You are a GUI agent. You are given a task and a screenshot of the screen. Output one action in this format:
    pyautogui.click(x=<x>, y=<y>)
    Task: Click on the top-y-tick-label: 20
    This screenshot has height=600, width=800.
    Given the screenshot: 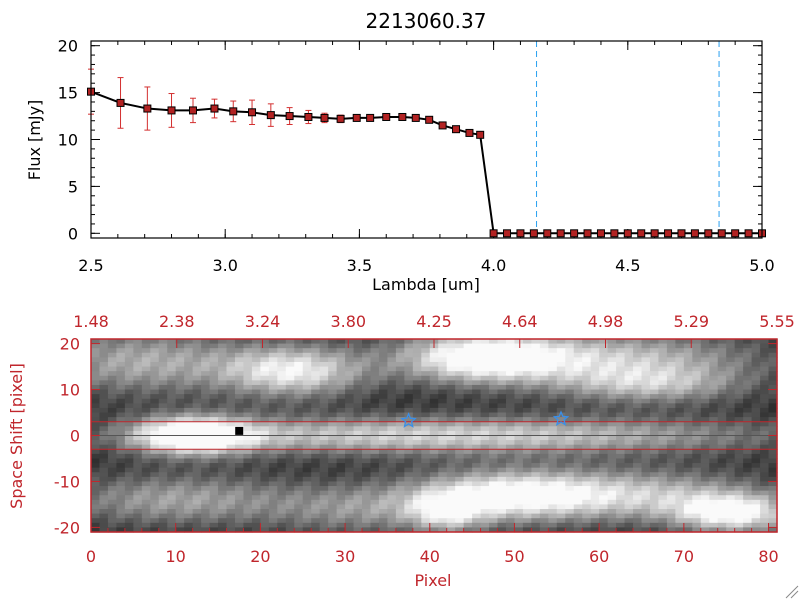 What is the action you would take?
    pyautogui.click(x=68, y=46)
    